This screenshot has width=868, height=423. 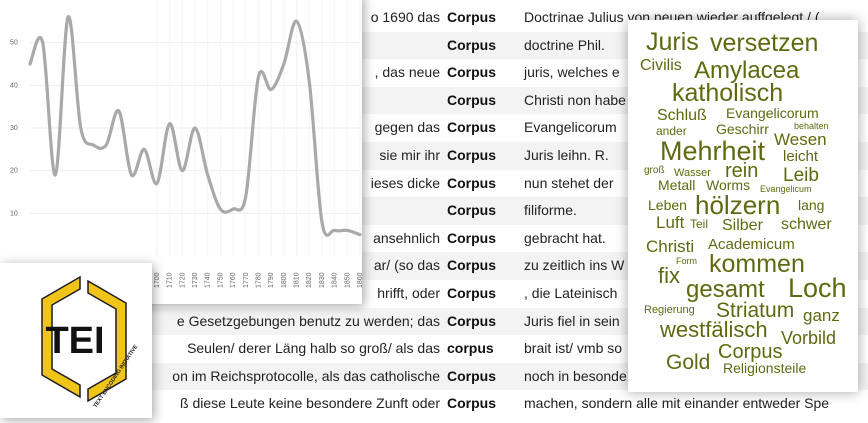 What do you see at coordinates (809, 338) in the screenshot?
I see `word-cloud-word: Vorbild` at bounding box center [809, 338].